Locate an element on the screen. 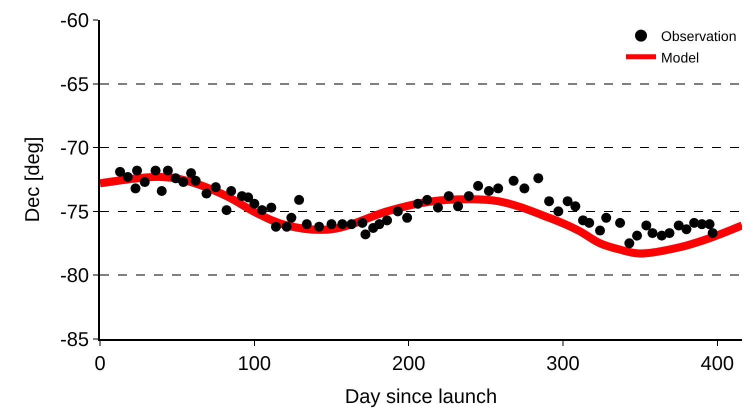 Image resolution: width=752 pixels, height=414 pixels. x-tick-label: 400 is located at coordinates (717, 364).